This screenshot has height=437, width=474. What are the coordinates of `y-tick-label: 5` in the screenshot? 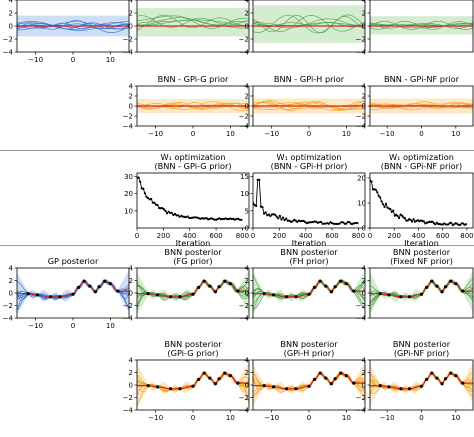 It's located at (247, 211).